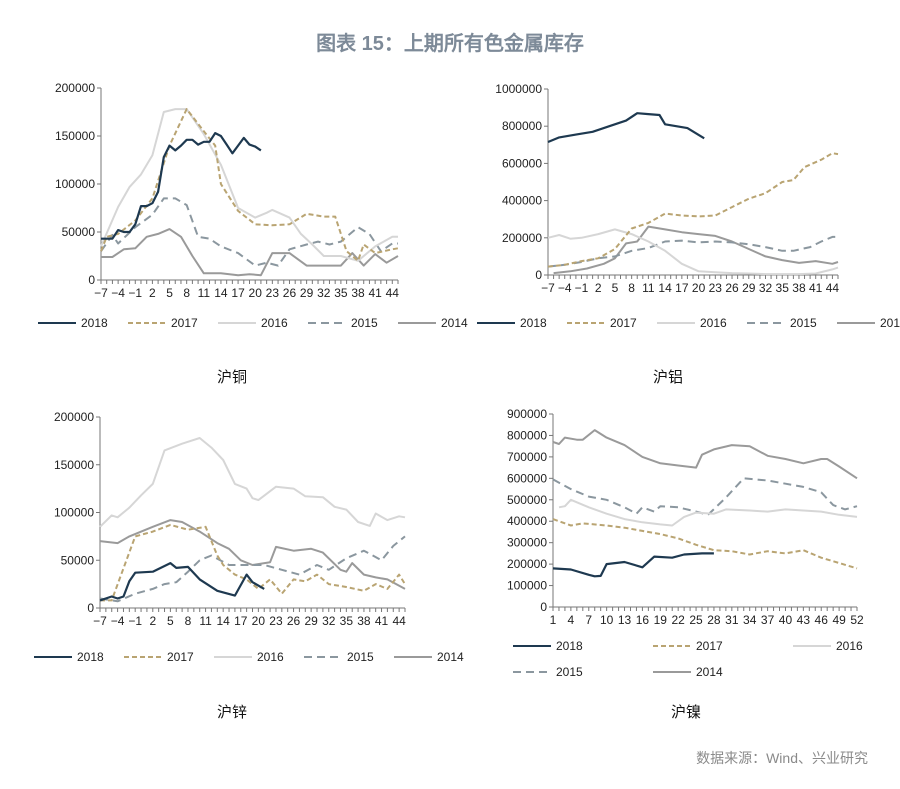 The image size is (900, 789). I want to click on chart-subtitle: 沪锌, so click(232, 712).